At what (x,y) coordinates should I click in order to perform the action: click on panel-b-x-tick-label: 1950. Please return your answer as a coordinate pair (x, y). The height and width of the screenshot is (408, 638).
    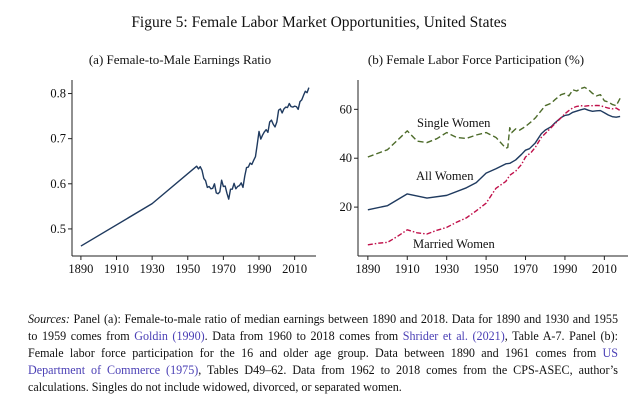
    Looking at the image, I should click on (486, 269).